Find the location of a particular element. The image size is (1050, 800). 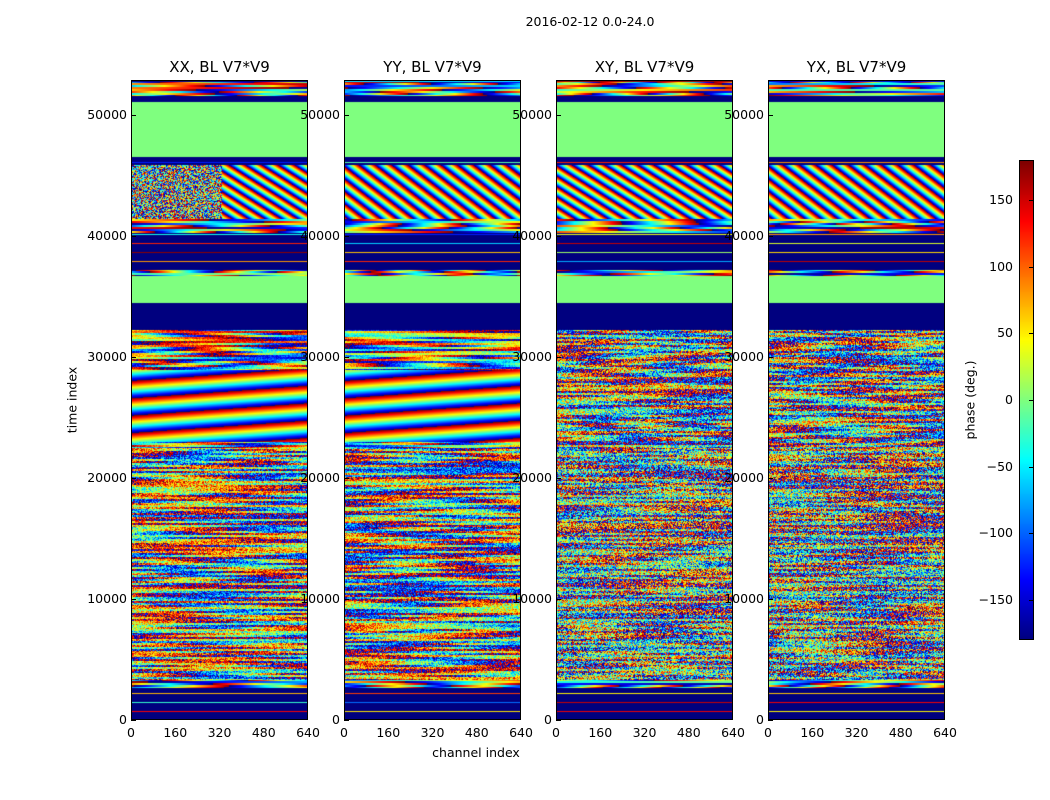

figure-suptitle: 2016-02-12 0.0-24.0 is located at coordinates (590, 21).